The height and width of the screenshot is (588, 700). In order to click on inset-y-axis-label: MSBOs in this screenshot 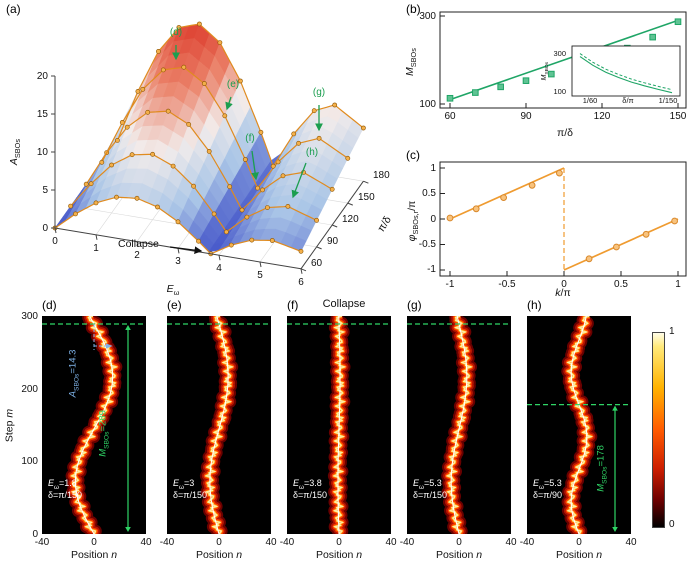, I will do `click(546, 71)`.